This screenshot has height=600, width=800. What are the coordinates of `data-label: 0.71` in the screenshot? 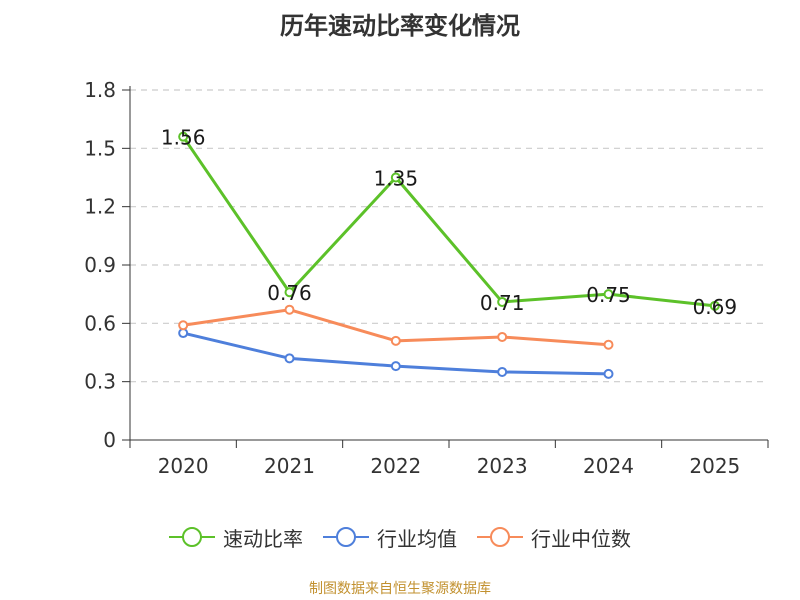 It's located at (502, 303).